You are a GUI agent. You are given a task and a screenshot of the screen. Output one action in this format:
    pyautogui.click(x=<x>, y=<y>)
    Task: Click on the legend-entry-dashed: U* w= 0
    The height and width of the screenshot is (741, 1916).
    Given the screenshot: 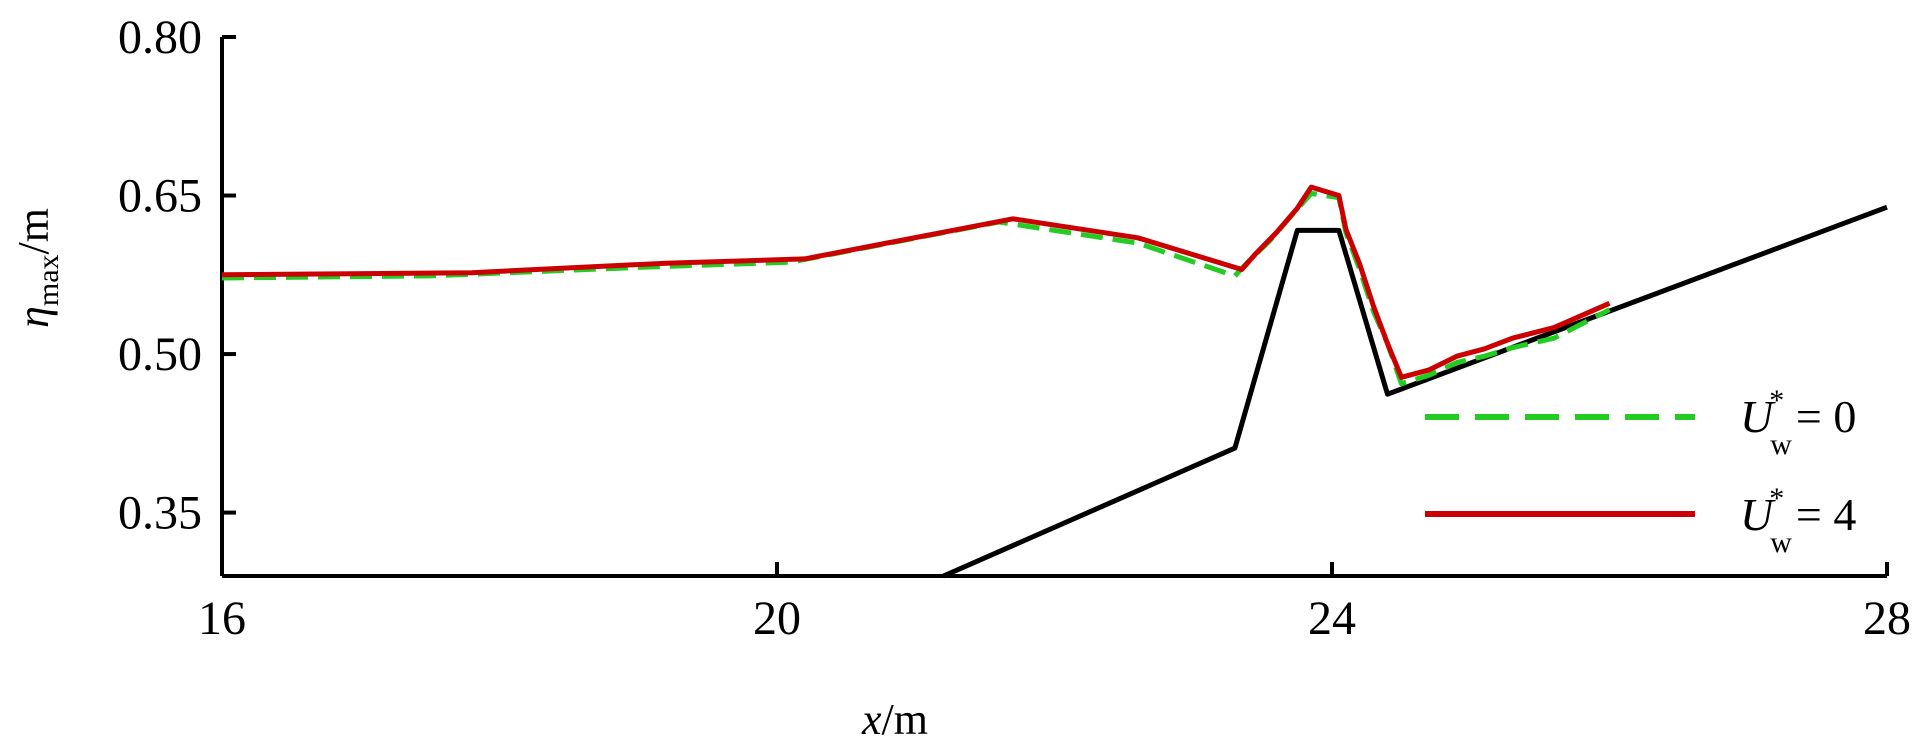 What is the action you would take?
    pyautogui.click(x=1798, y=422)
    